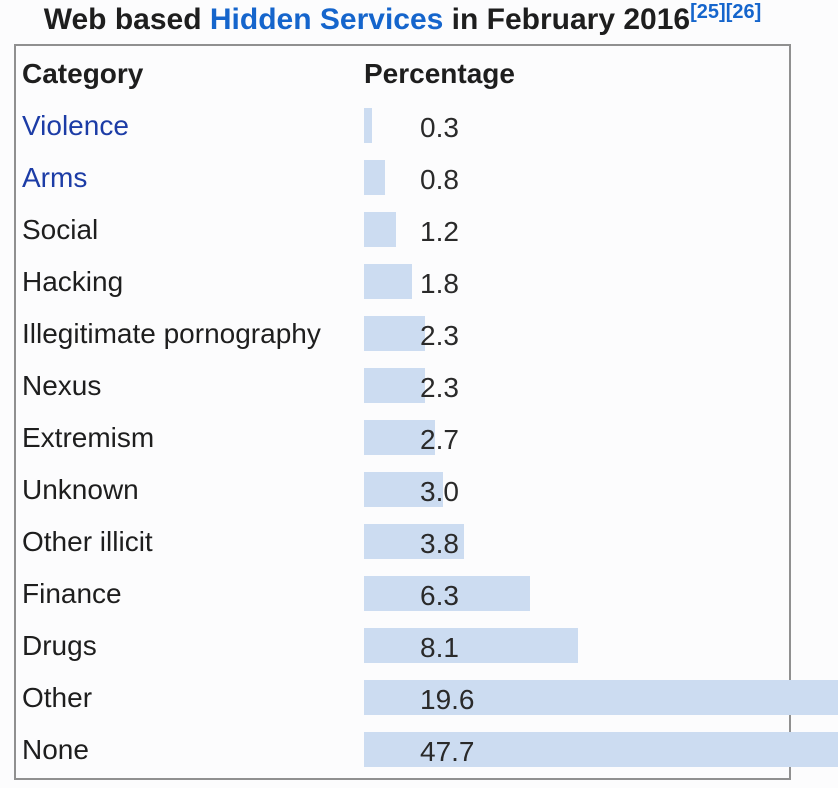  I want to click on category-label: Extremism, so click(88, 437).